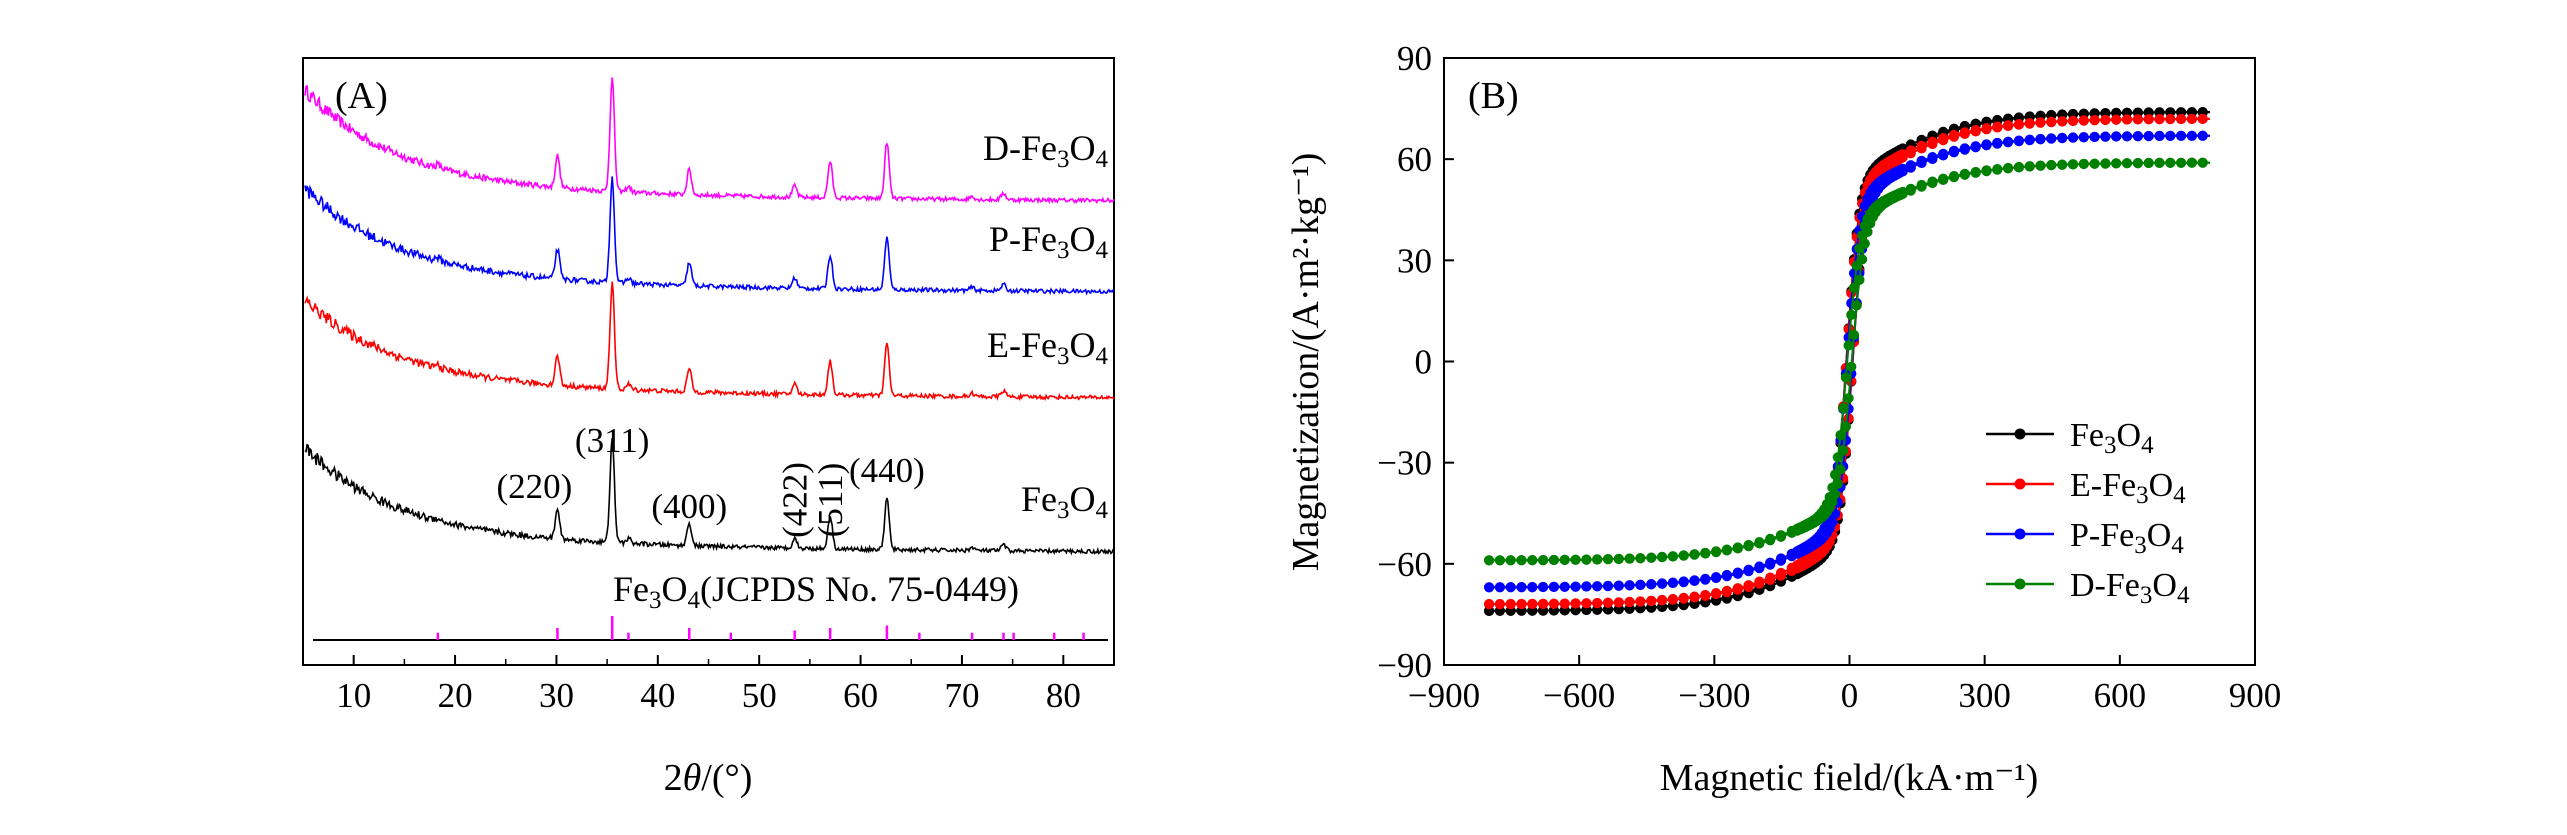 The image size is (2567, 835). I want to click on y-tick-label: 30, so click(1414, 260).